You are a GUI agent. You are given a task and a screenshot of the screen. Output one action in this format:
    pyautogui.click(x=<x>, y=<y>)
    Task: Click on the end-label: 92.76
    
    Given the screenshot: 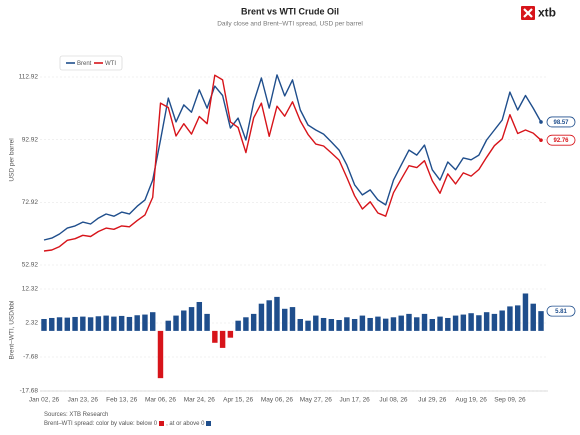 What is the action you would take?
    pyautogui.click(x=561, y=141)
    